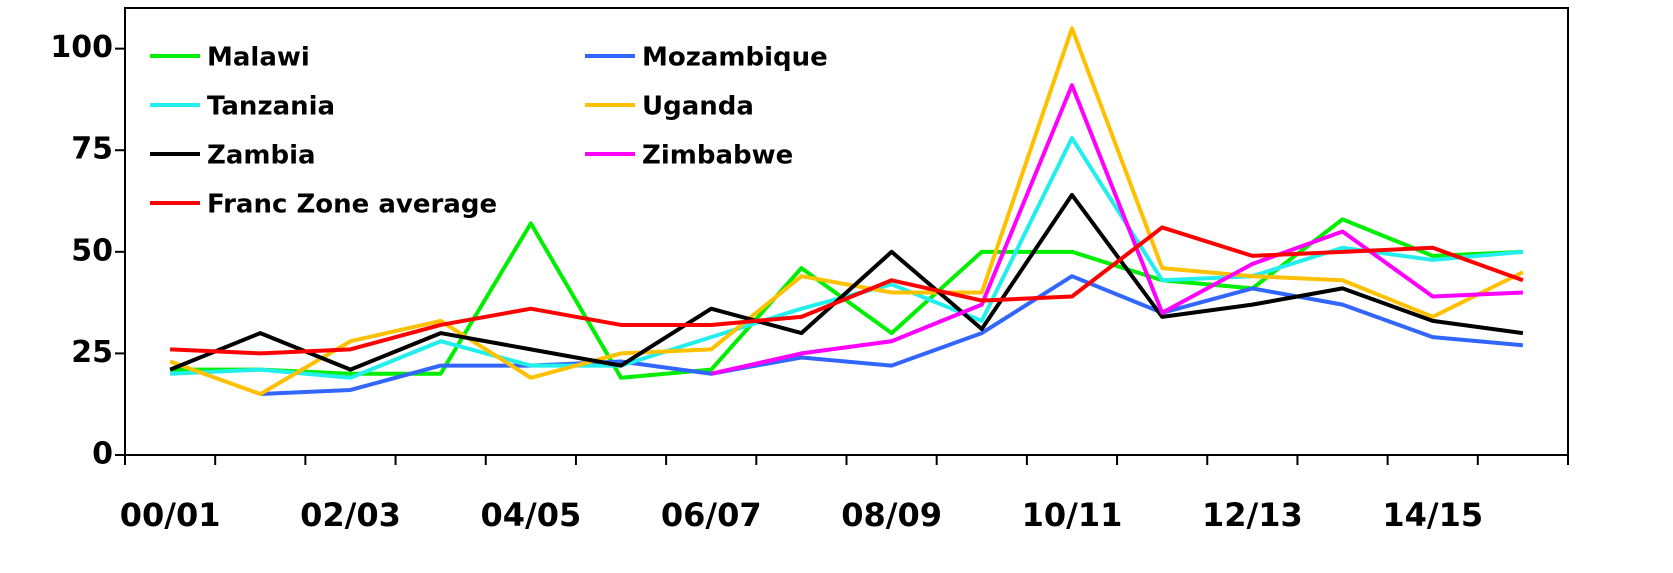 The width and height of the screenshot is (1673, 573). What do you see at coordinates (698, 107) in the screenshot?
I see `legend-label: Uganda` at bounding box center [698, 107].